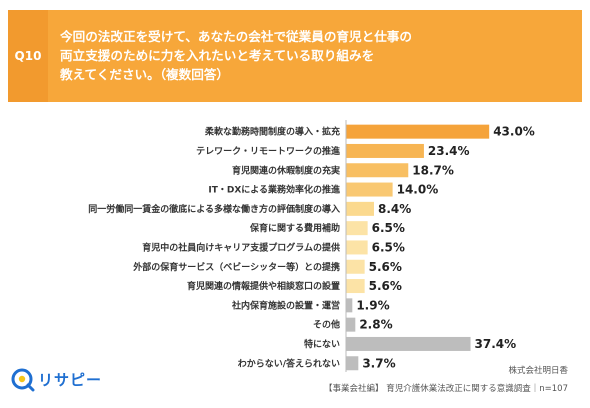 The image size is (590, 408). Describe the element at coordinates (418, 190) in the screenshot. I see `value-label: 14.0%` at that location.